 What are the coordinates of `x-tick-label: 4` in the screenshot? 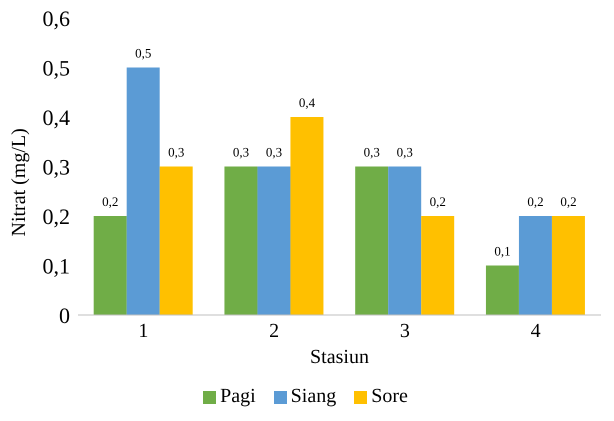 It's located at (535, 331).